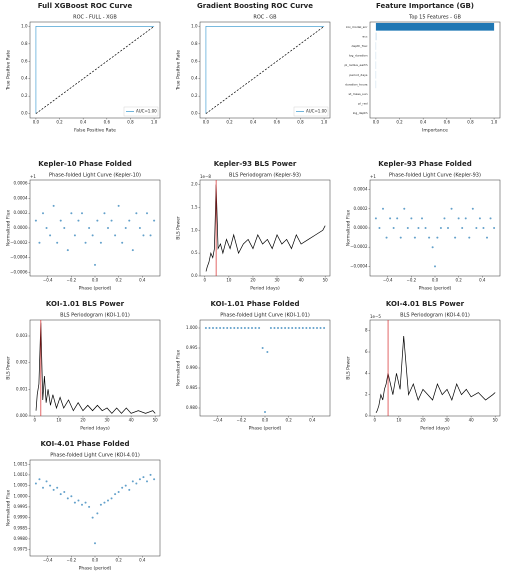  I want to click on x-axis-label: Period (days), so click(265, 289).